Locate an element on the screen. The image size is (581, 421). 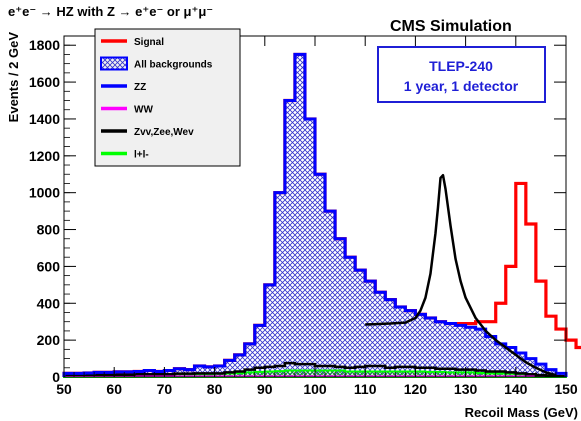
legend-label: WW is located at coordinates (143, 110).